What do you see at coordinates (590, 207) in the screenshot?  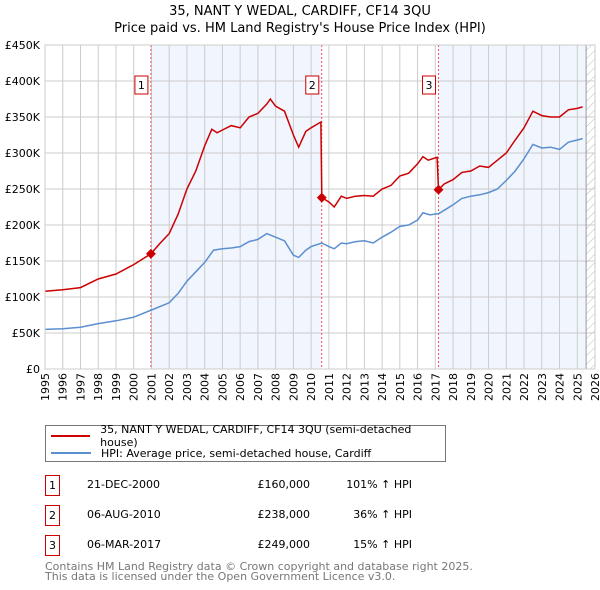 I see `forecast-hatch` at bounding box center [590, 207].